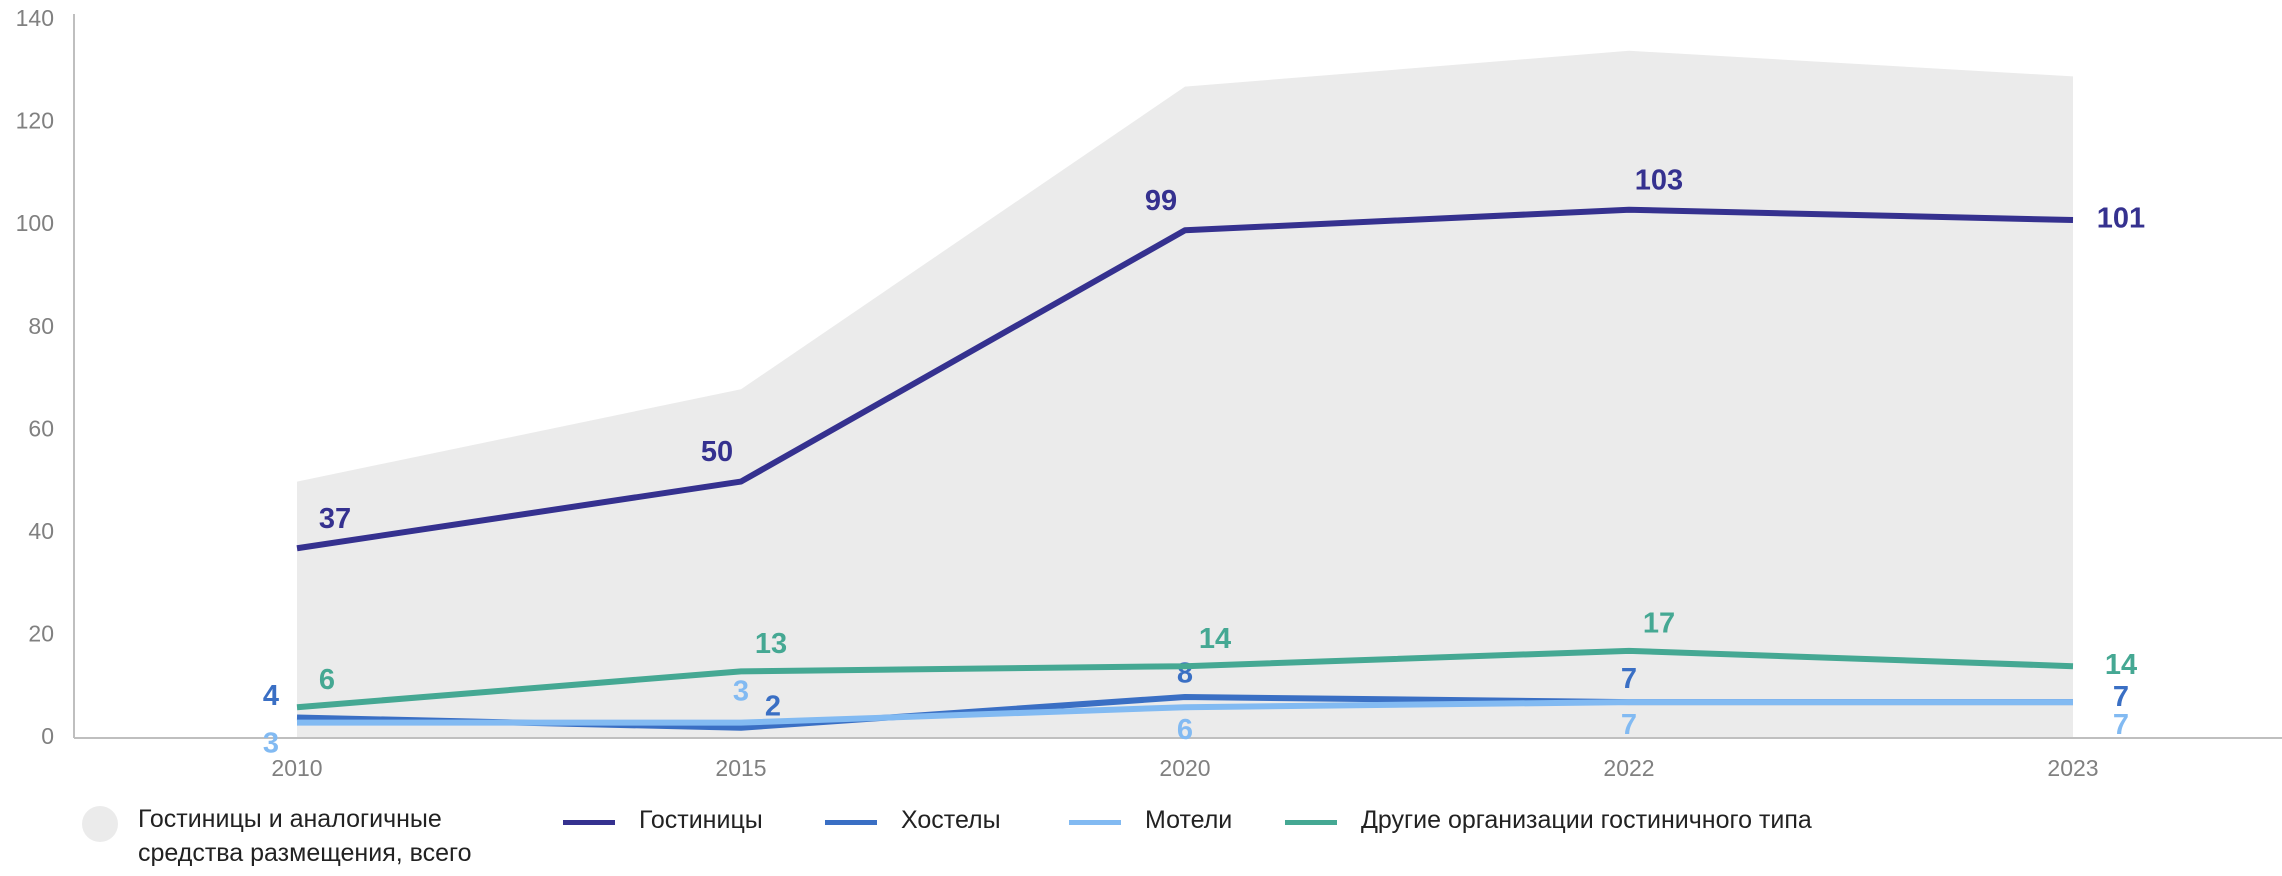 This screenshot has height=876, width=2282. I want to click on legend-item: Хостелы, so click(913, 820).